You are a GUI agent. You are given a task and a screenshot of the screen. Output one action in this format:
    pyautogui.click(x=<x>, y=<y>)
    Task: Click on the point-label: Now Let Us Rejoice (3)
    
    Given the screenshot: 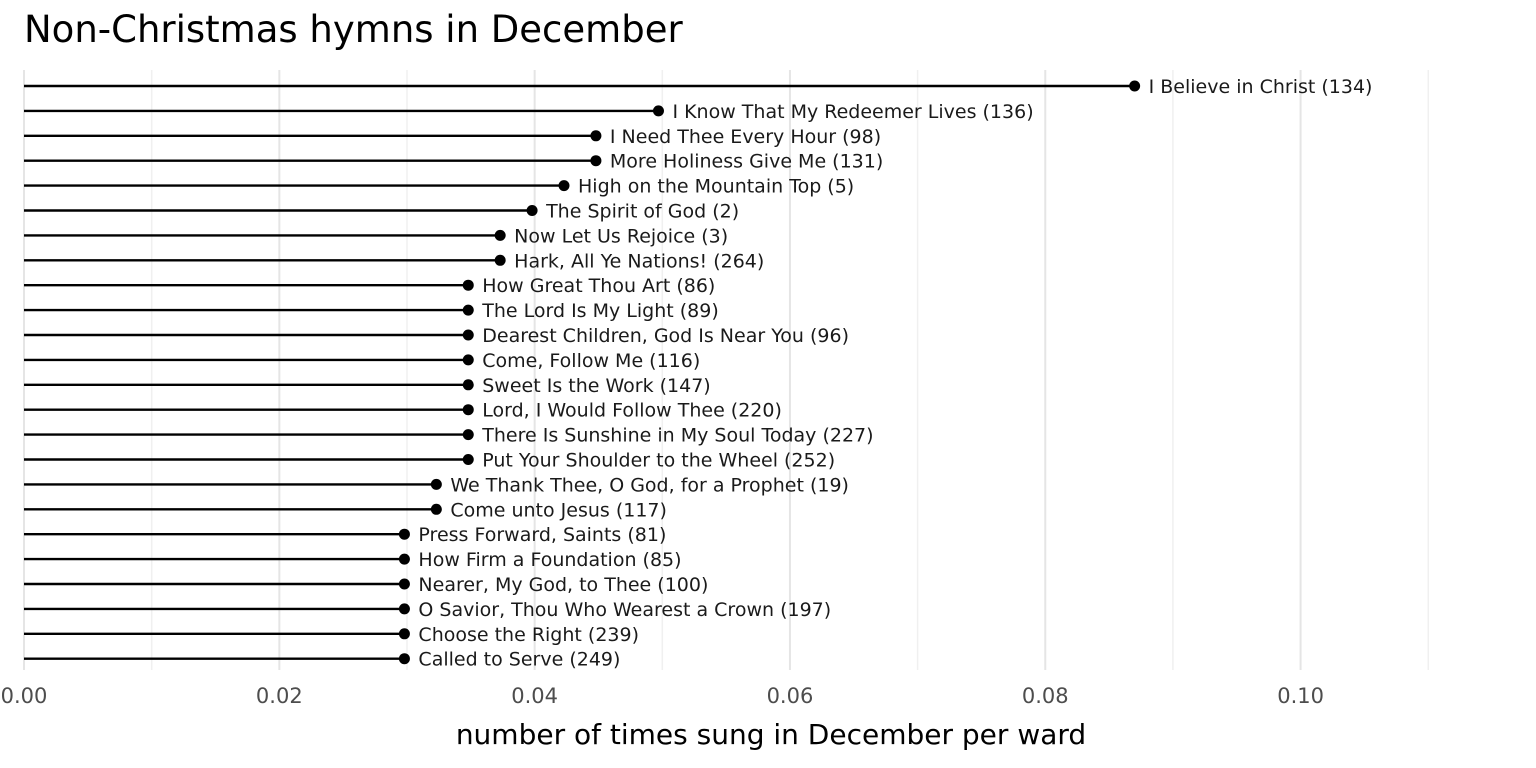 What is the action you would take?
    pyautogui.click(x=621, y=236)
    